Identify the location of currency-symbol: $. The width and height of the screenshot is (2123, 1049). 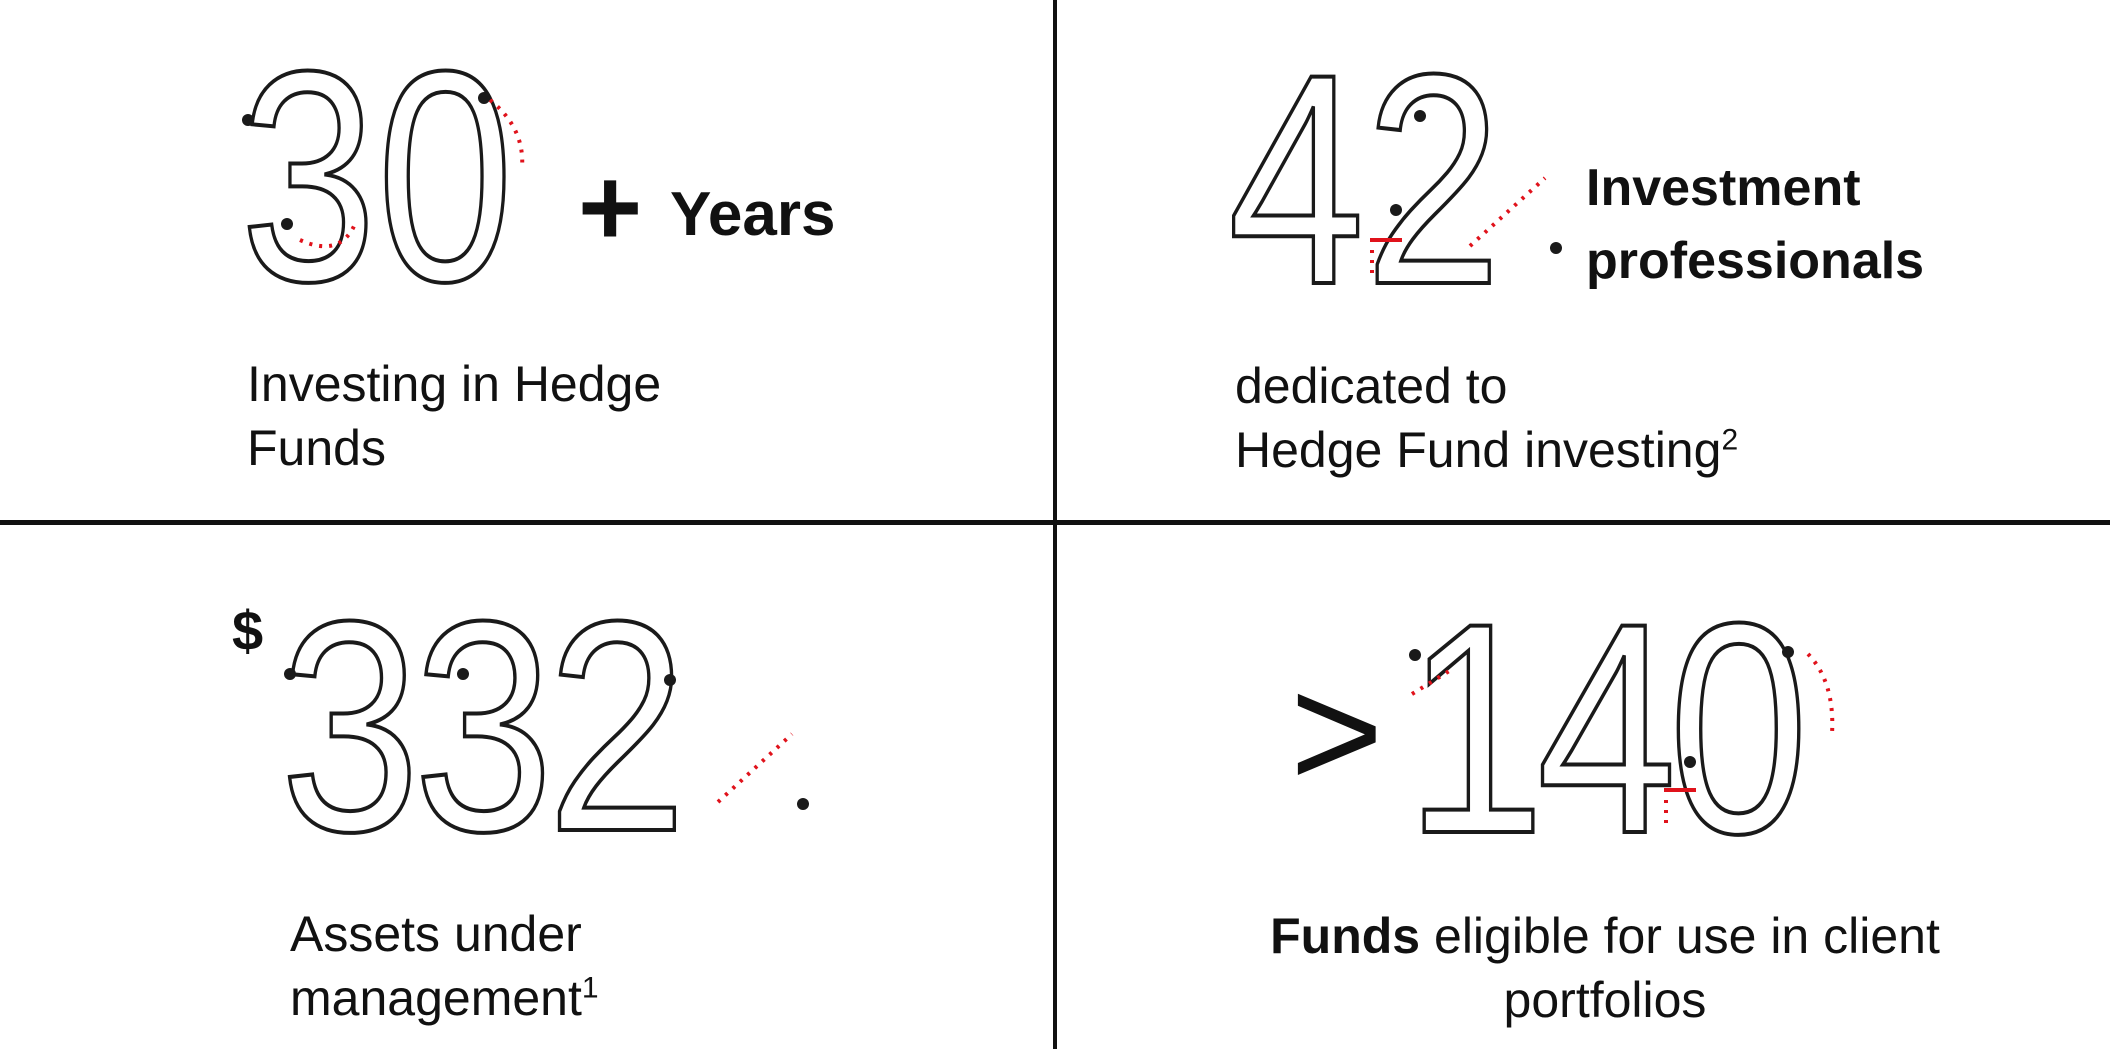
(247, 630).